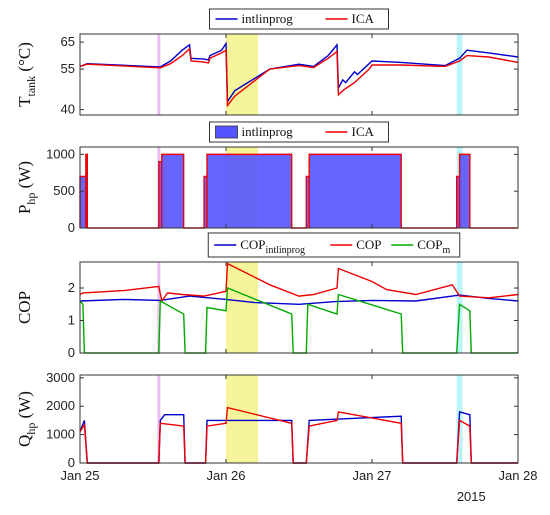 This screenshot has width=550, height=515. I want to click on y-tick-label: 2, so click(71, 287).